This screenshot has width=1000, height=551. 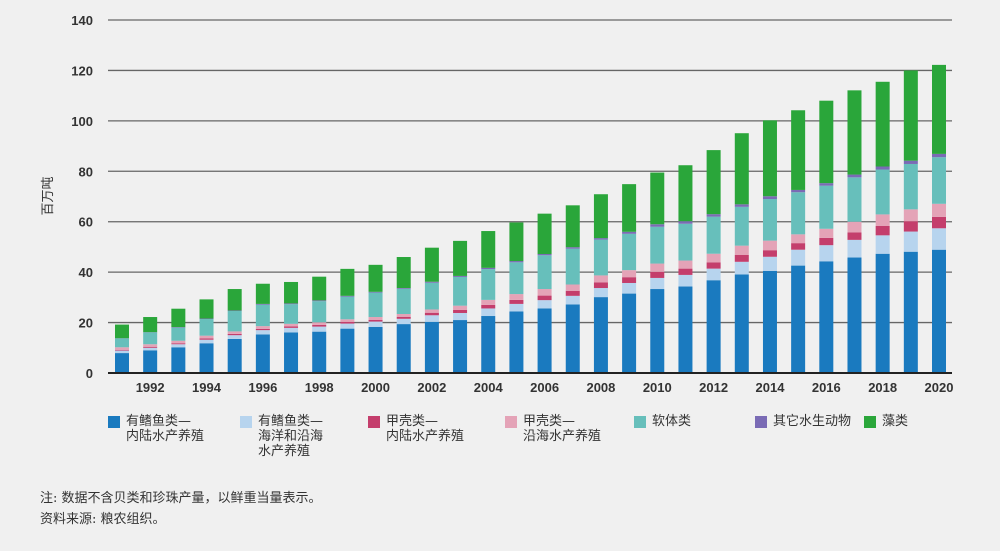 What do you see at coordinates (713, 387) in the screenshot?
I see `x-tick-label: 2012` at bounding box center [713, 387].